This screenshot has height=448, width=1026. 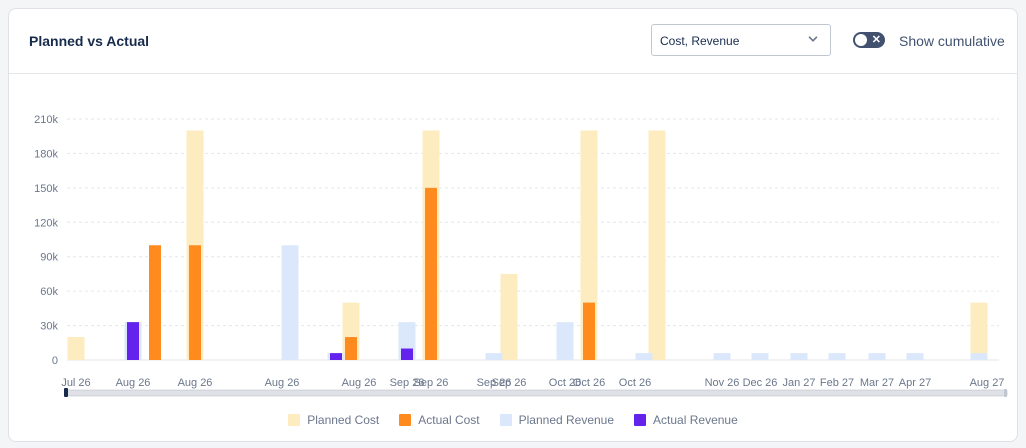 I want to click on y-tick-label: 90k, so click(x=49, y=258).